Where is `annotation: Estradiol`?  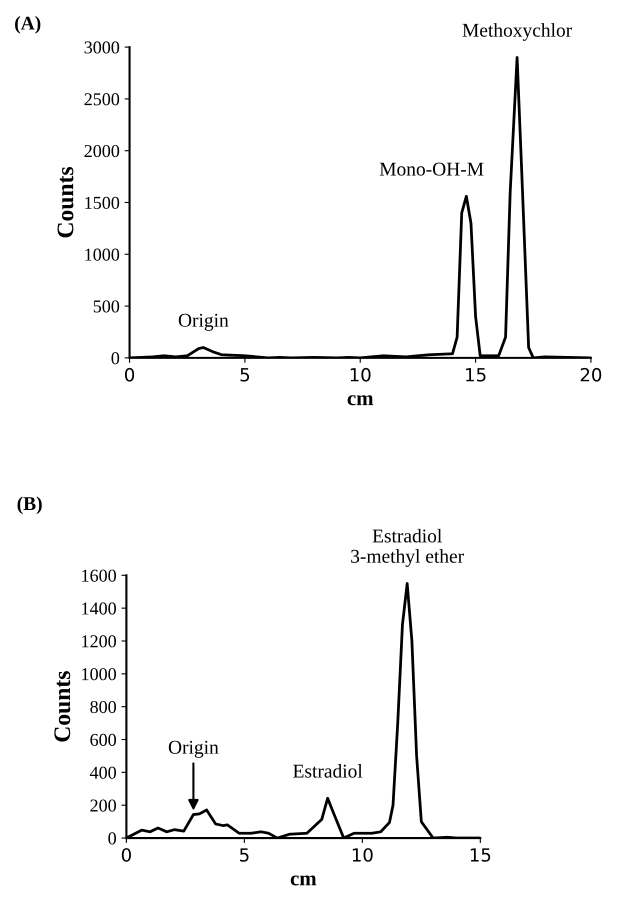
annotation: Estradiol is located at coordinates (327, 771).